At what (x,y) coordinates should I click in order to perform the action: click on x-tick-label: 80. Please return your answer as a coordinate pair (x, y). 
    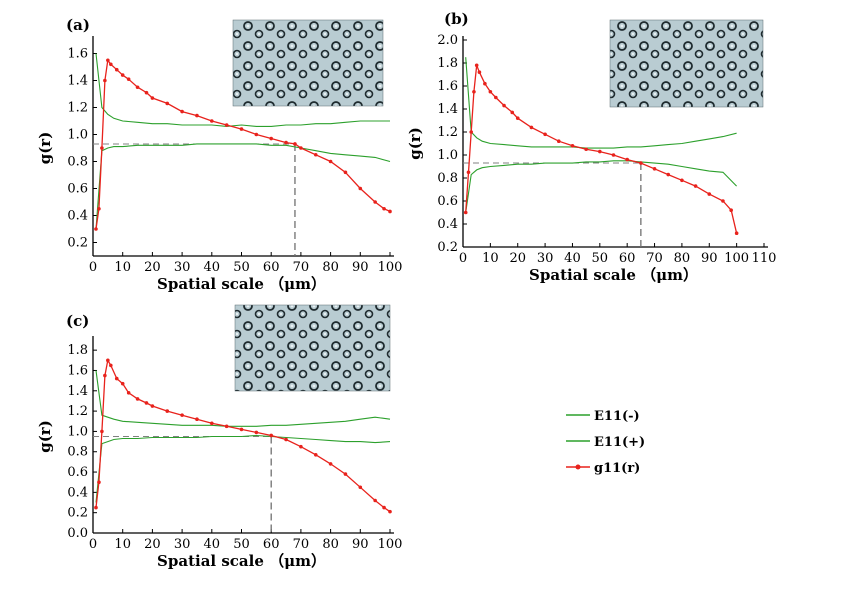
    Looking at the image, I should click on (330, 267).